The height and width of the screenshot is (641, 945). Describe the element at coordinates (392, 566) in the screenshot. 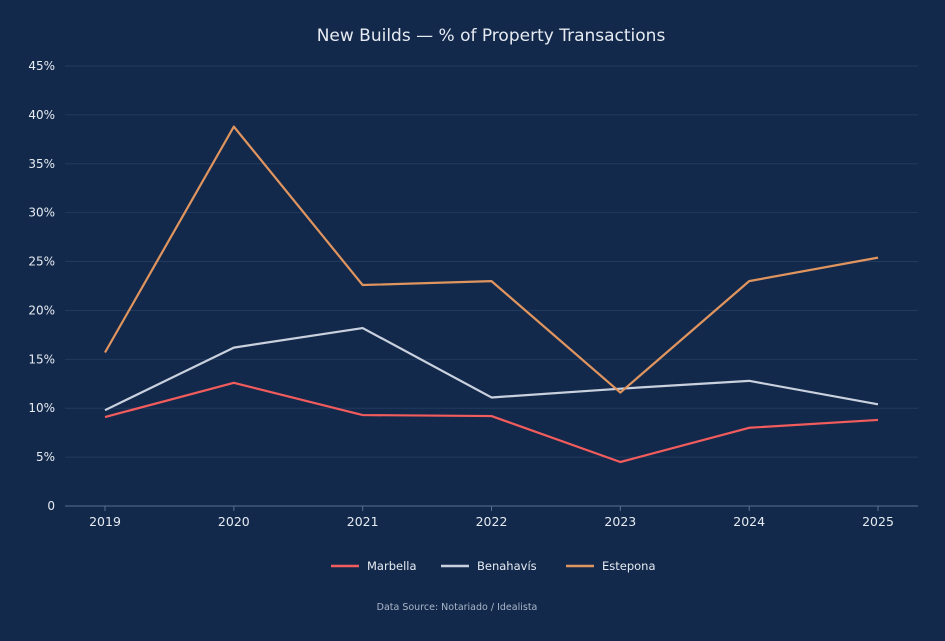

I see `legend-label: Marbella` at that location.